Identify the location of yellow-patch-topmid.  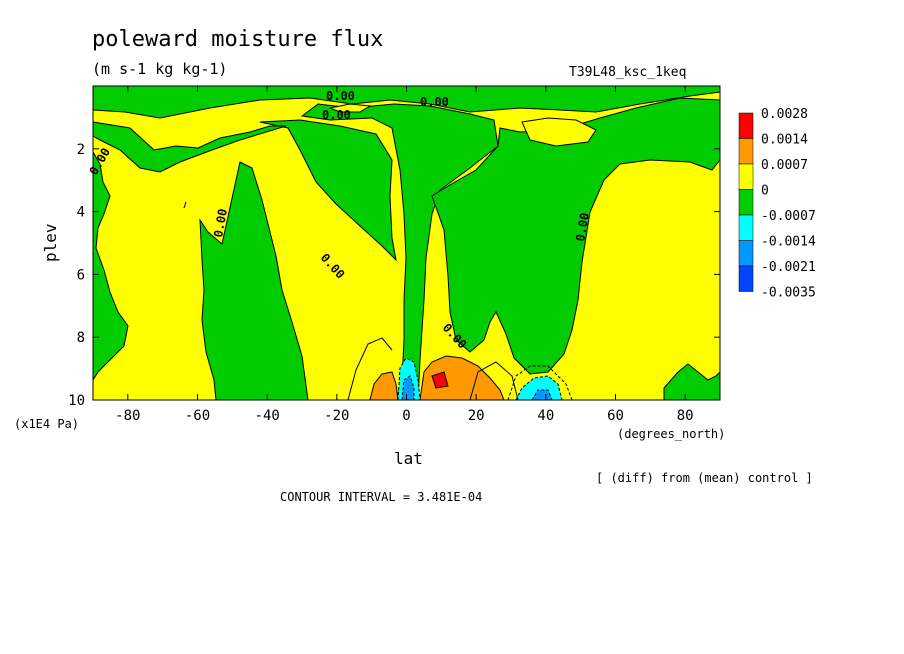
(350, 108).